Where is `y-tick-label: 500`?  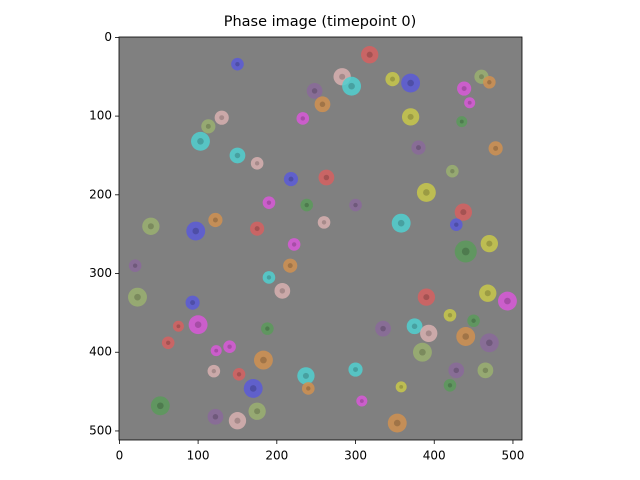 y-tick-label: 500 is located at coordinates (100, 430).